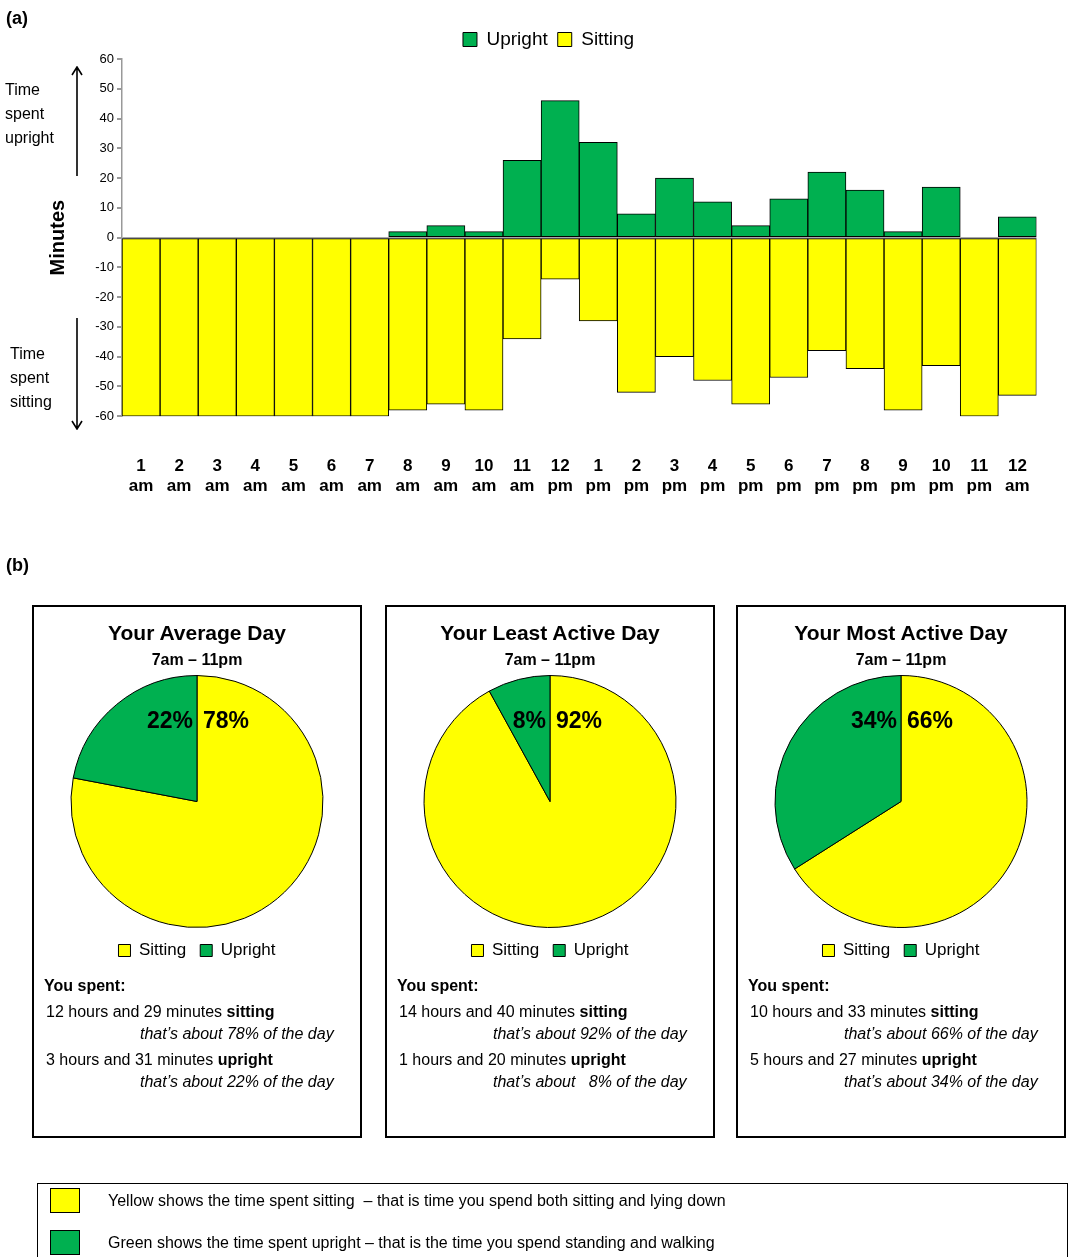 The height and width of the screenshot is (1257, 1070). I want to click on chart-title: Your Average Day, so click(197, 633).